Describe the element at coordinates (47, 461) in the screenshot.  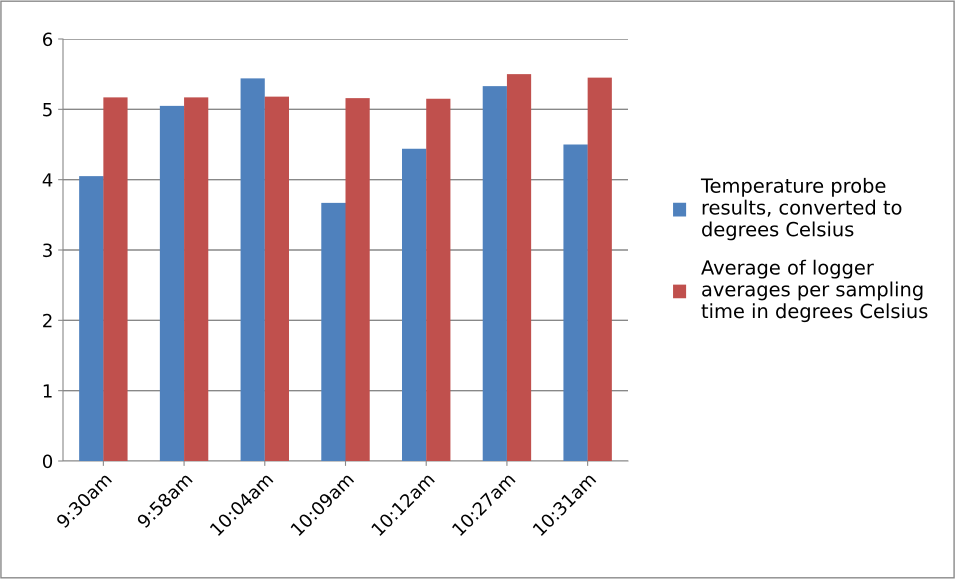
I see `y-tick-label: 0` at that location.